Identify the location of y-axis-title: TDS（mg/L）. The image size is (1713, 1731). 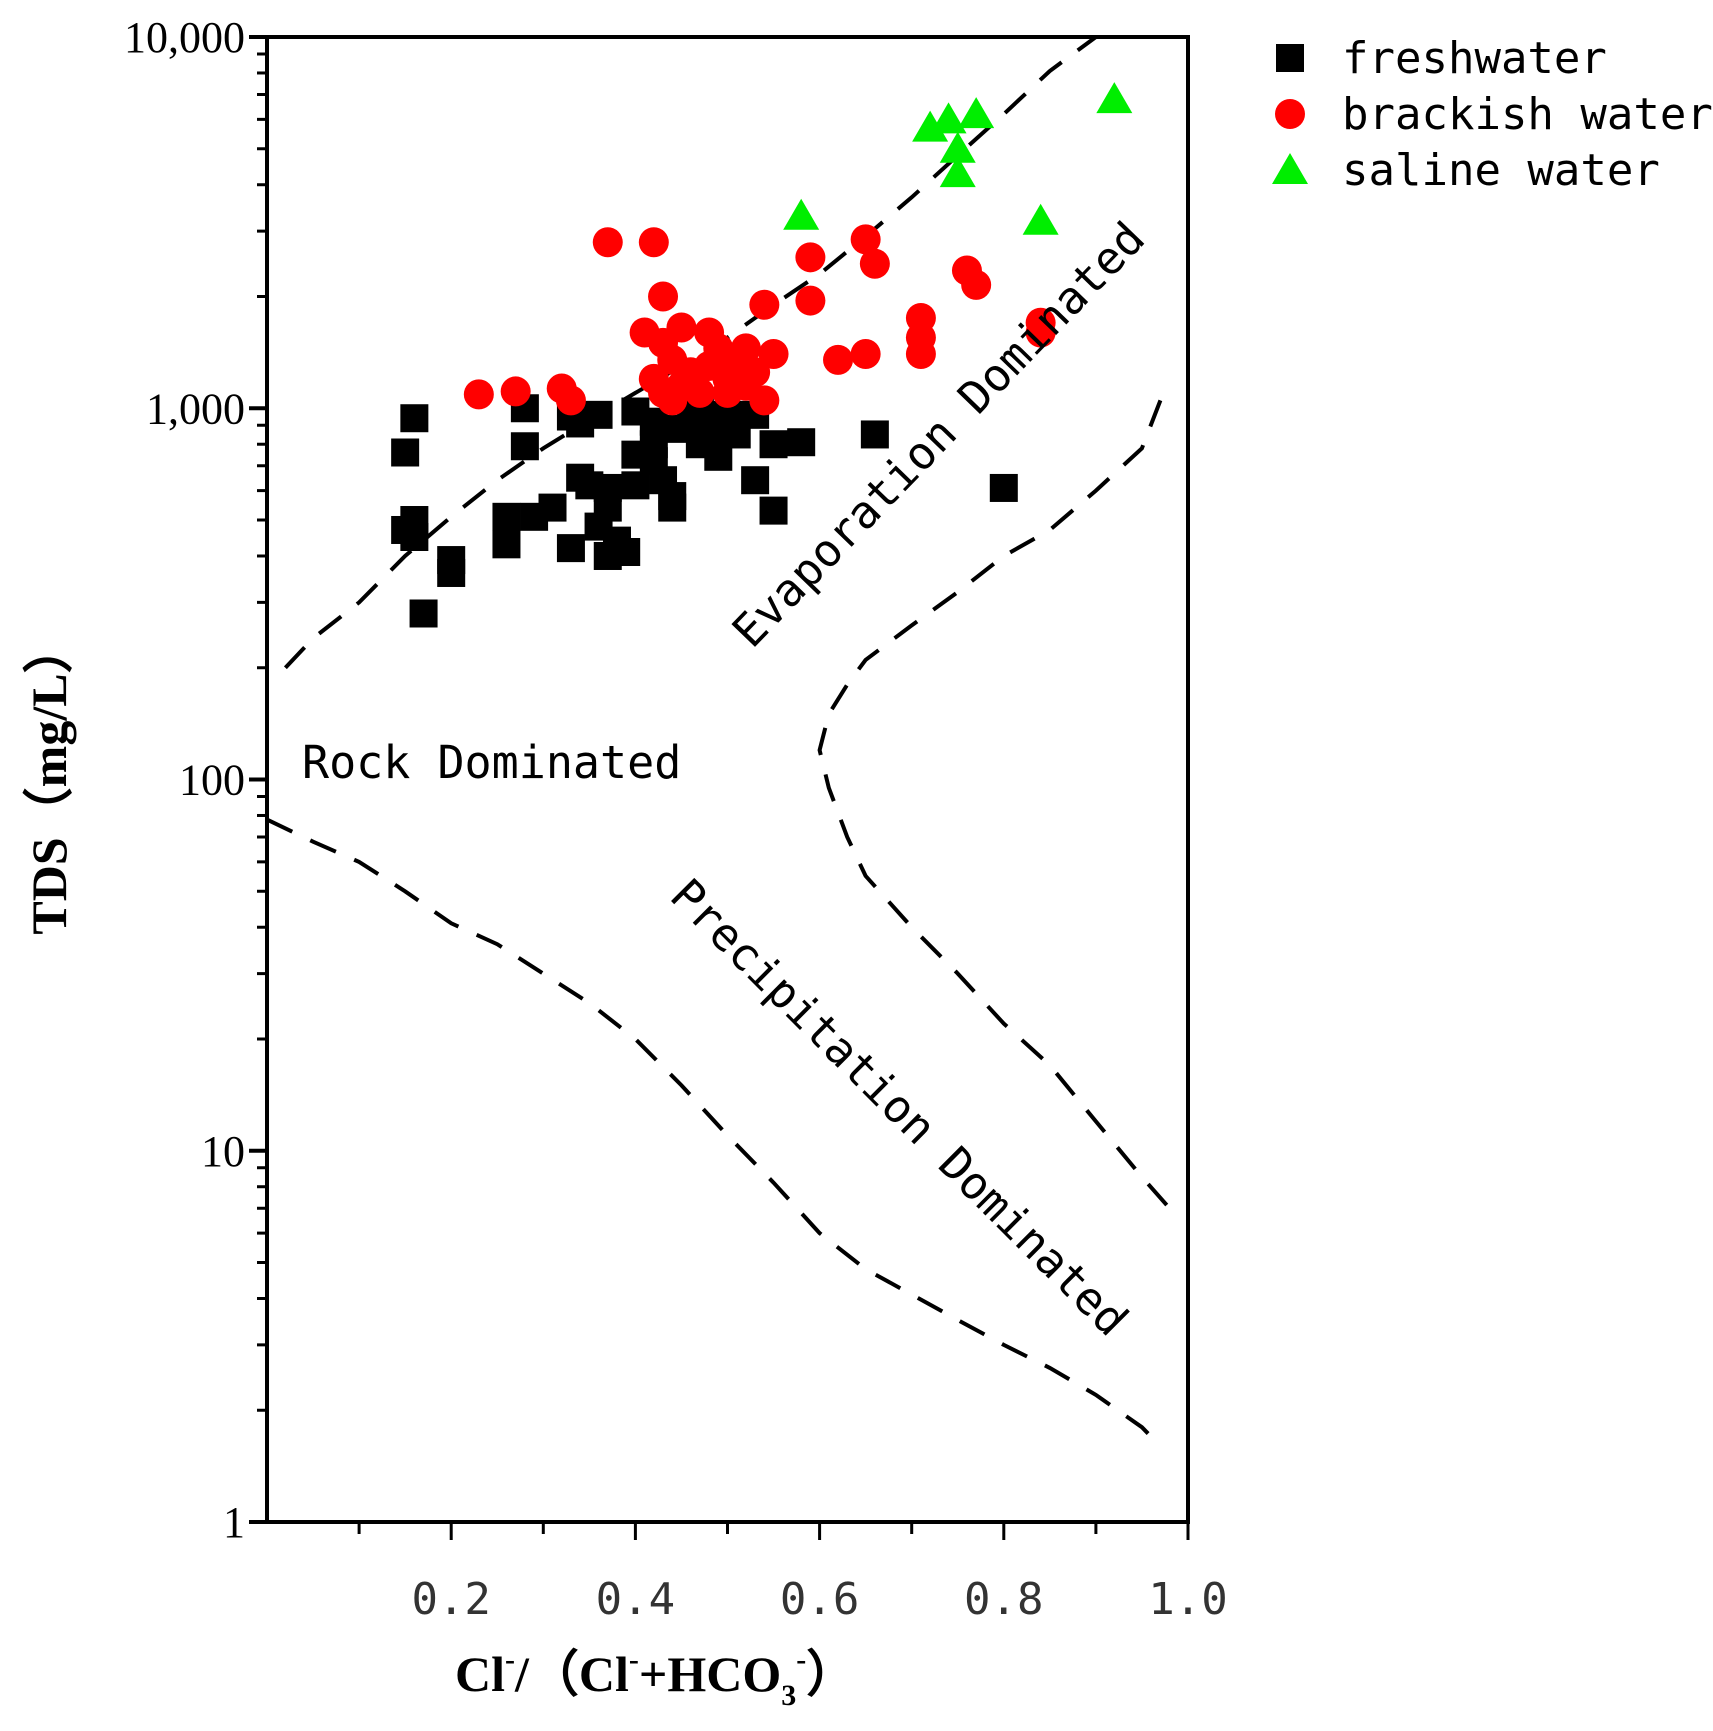
(49, 778).